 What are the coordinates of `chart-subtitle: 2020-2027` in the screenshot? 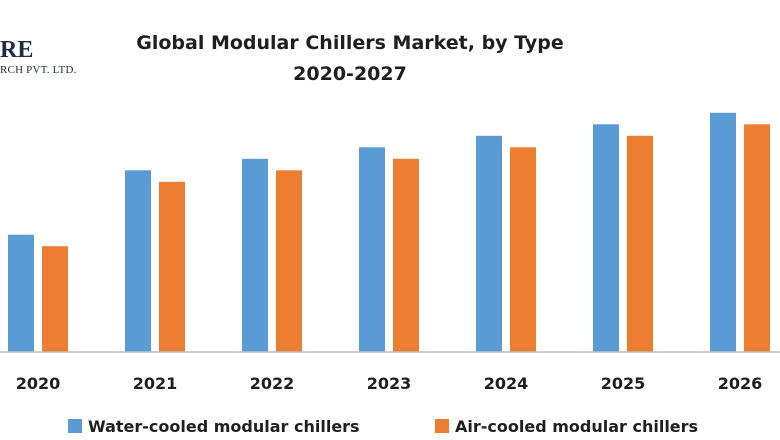 It's located at (350, 74).